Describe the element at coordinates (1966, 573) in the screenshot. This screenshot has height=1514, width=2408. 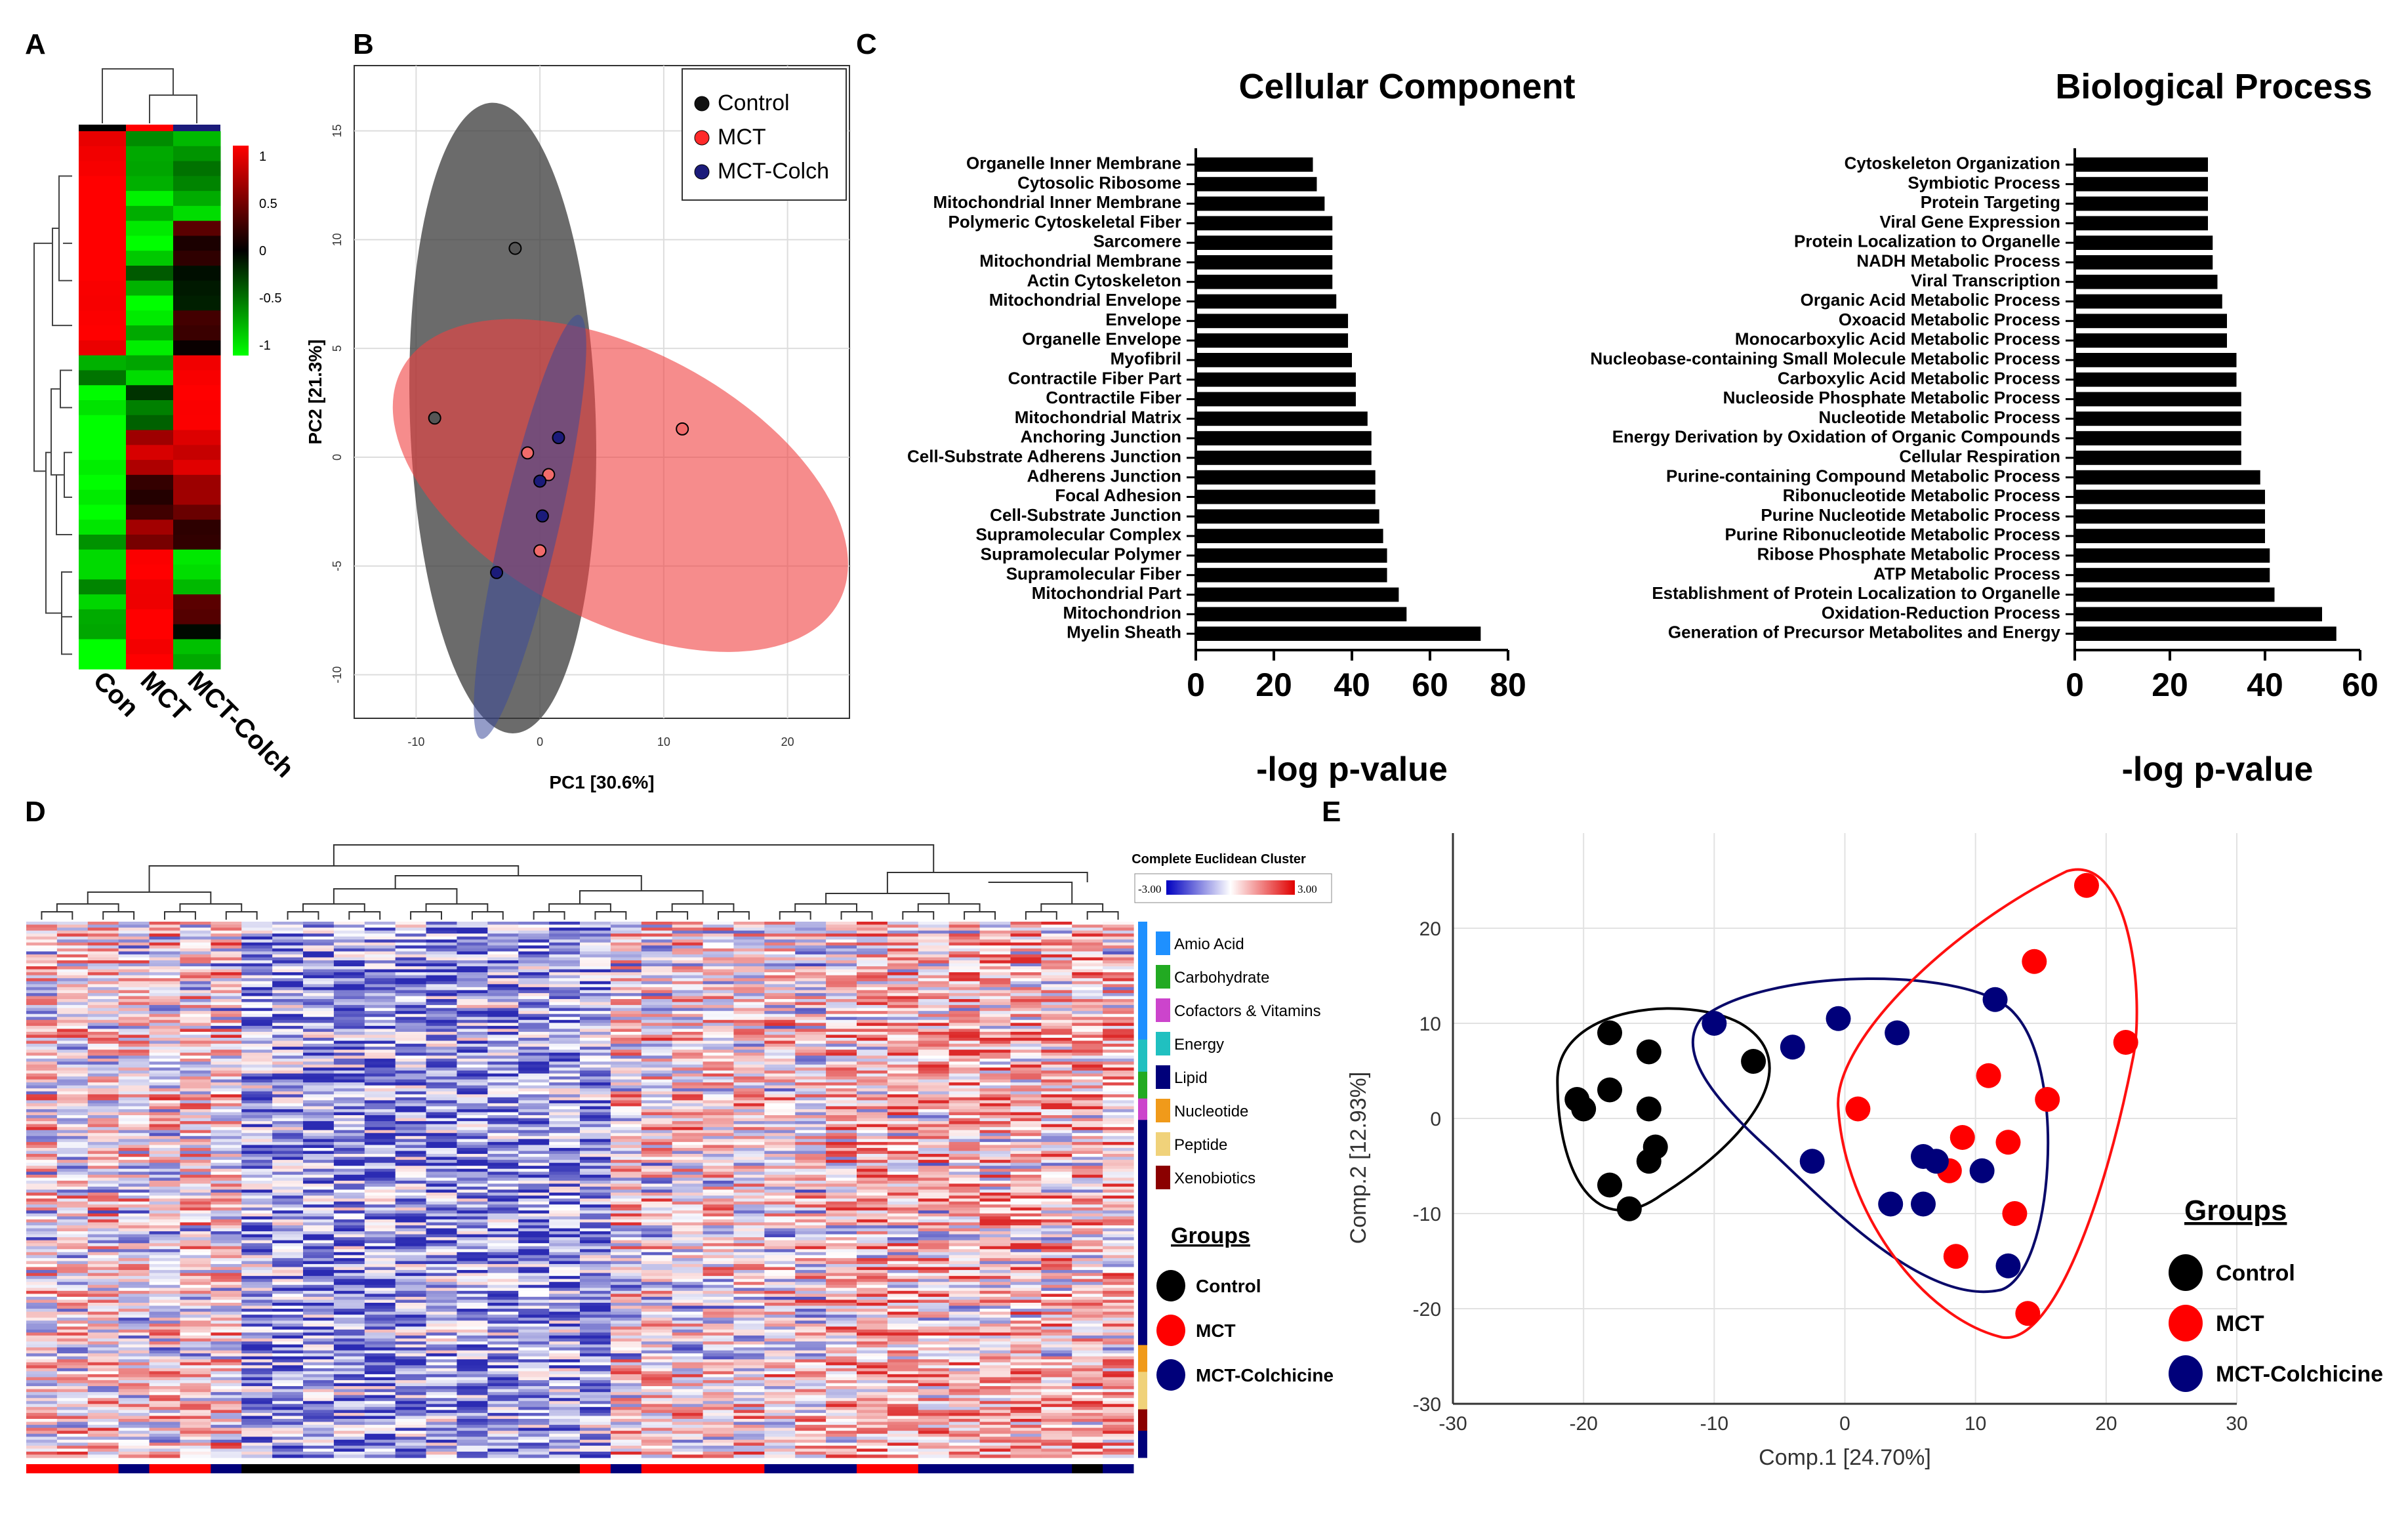
I see `category-label: ATP Metabolic Process` at that location.